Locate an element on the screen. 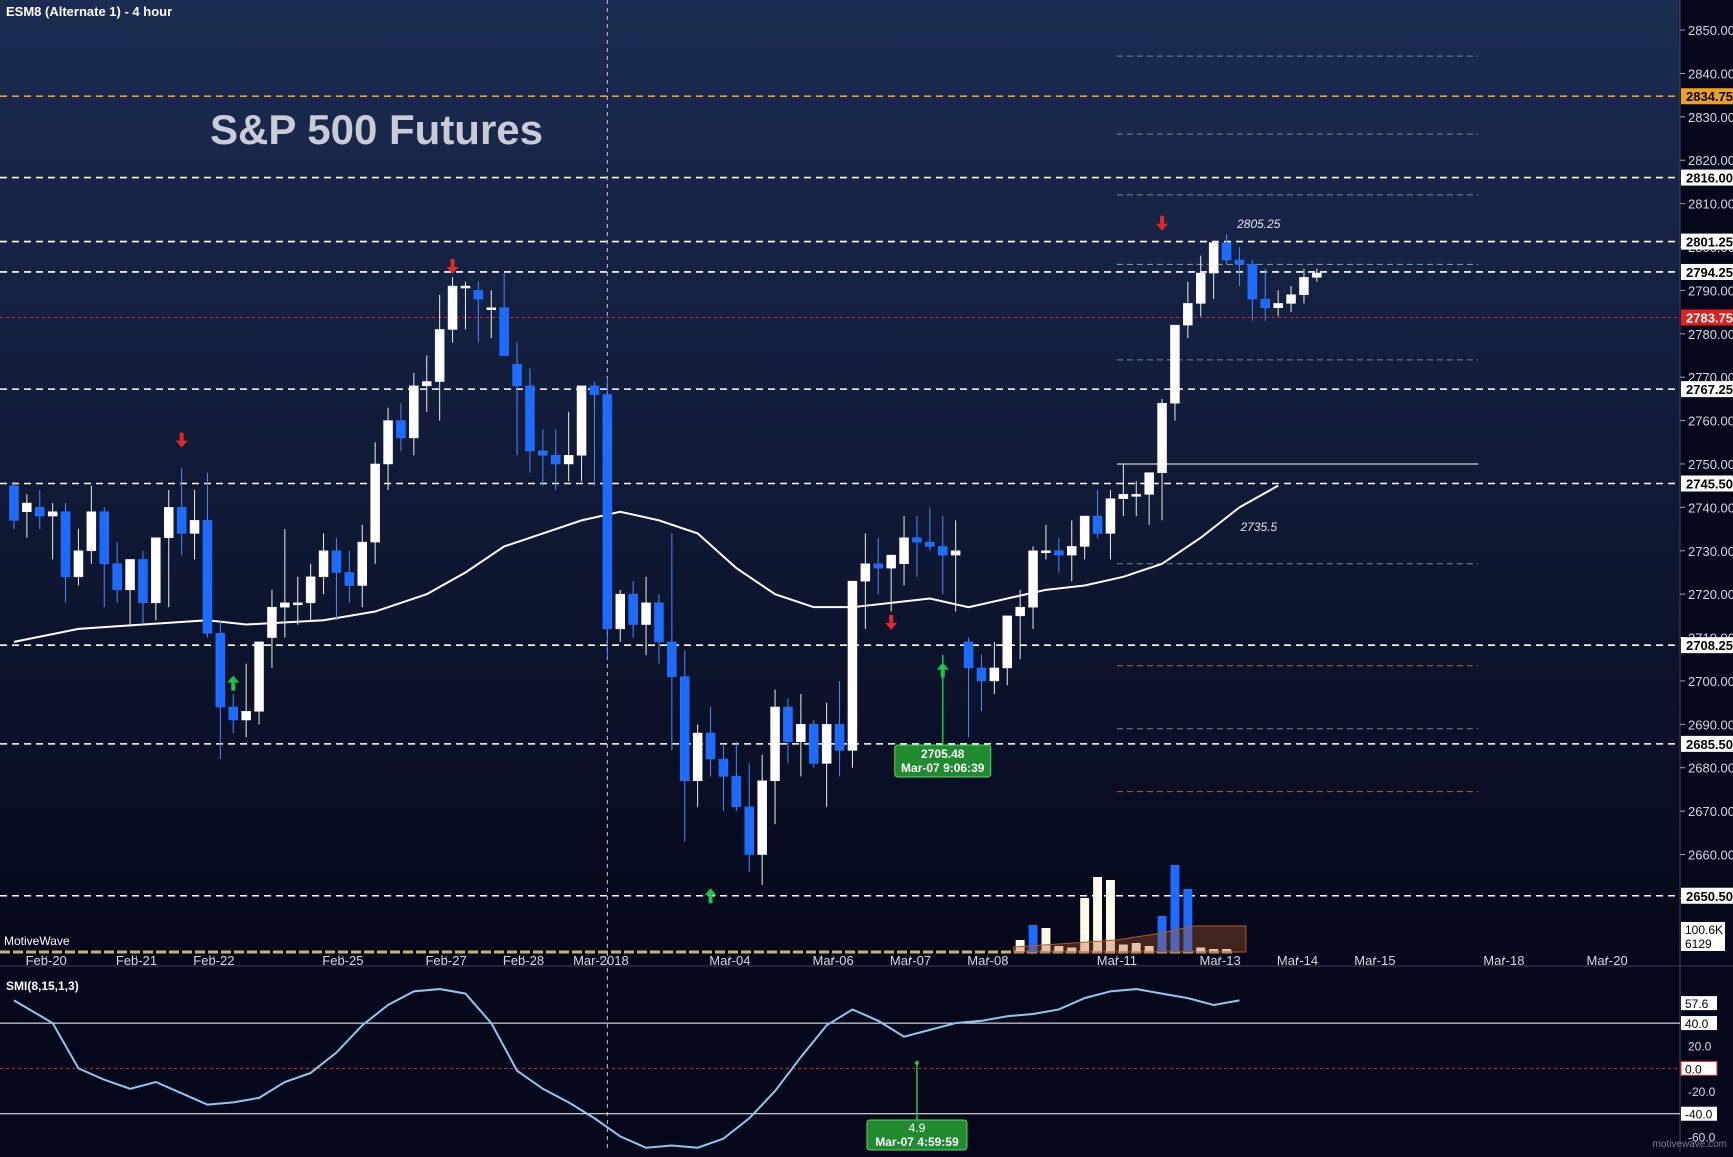  y-tick-label: 2680.00 is located at coordinates (1710, 768).